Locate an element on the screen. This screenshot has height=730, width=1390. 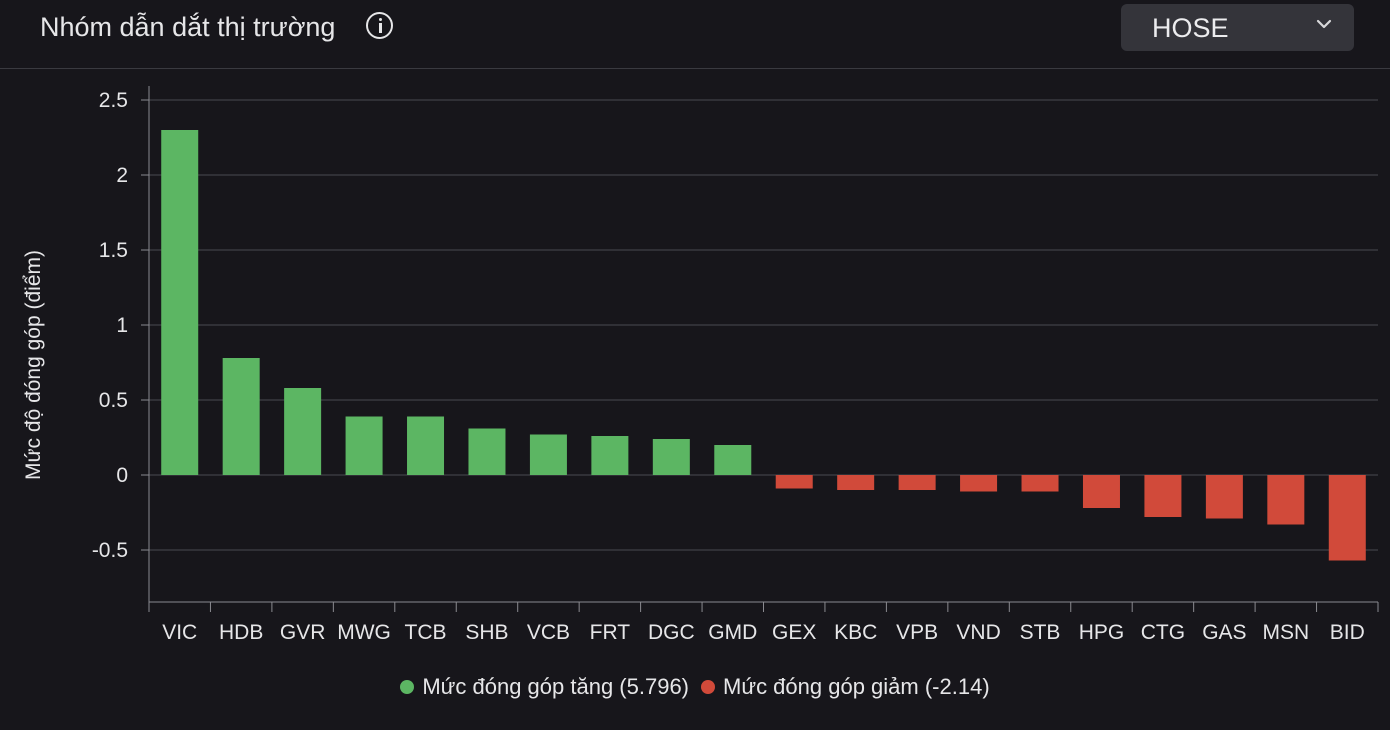
info-circle-icon is located at coordinates (379, 25).